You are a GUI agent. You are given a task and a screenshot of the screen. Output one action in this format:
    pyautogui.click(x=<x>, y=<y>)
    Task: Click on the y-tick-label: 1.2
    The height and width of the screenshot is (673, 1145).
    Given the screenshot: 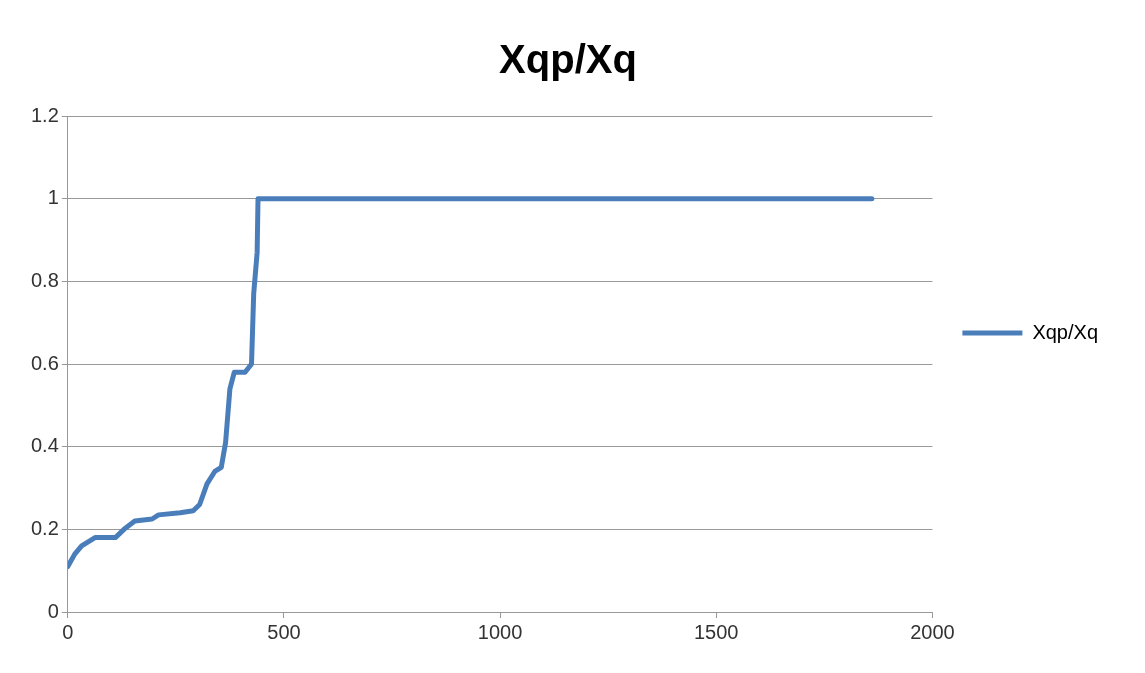 What is the action you would take?
    pyautogui.click(x=44, y=114)
    